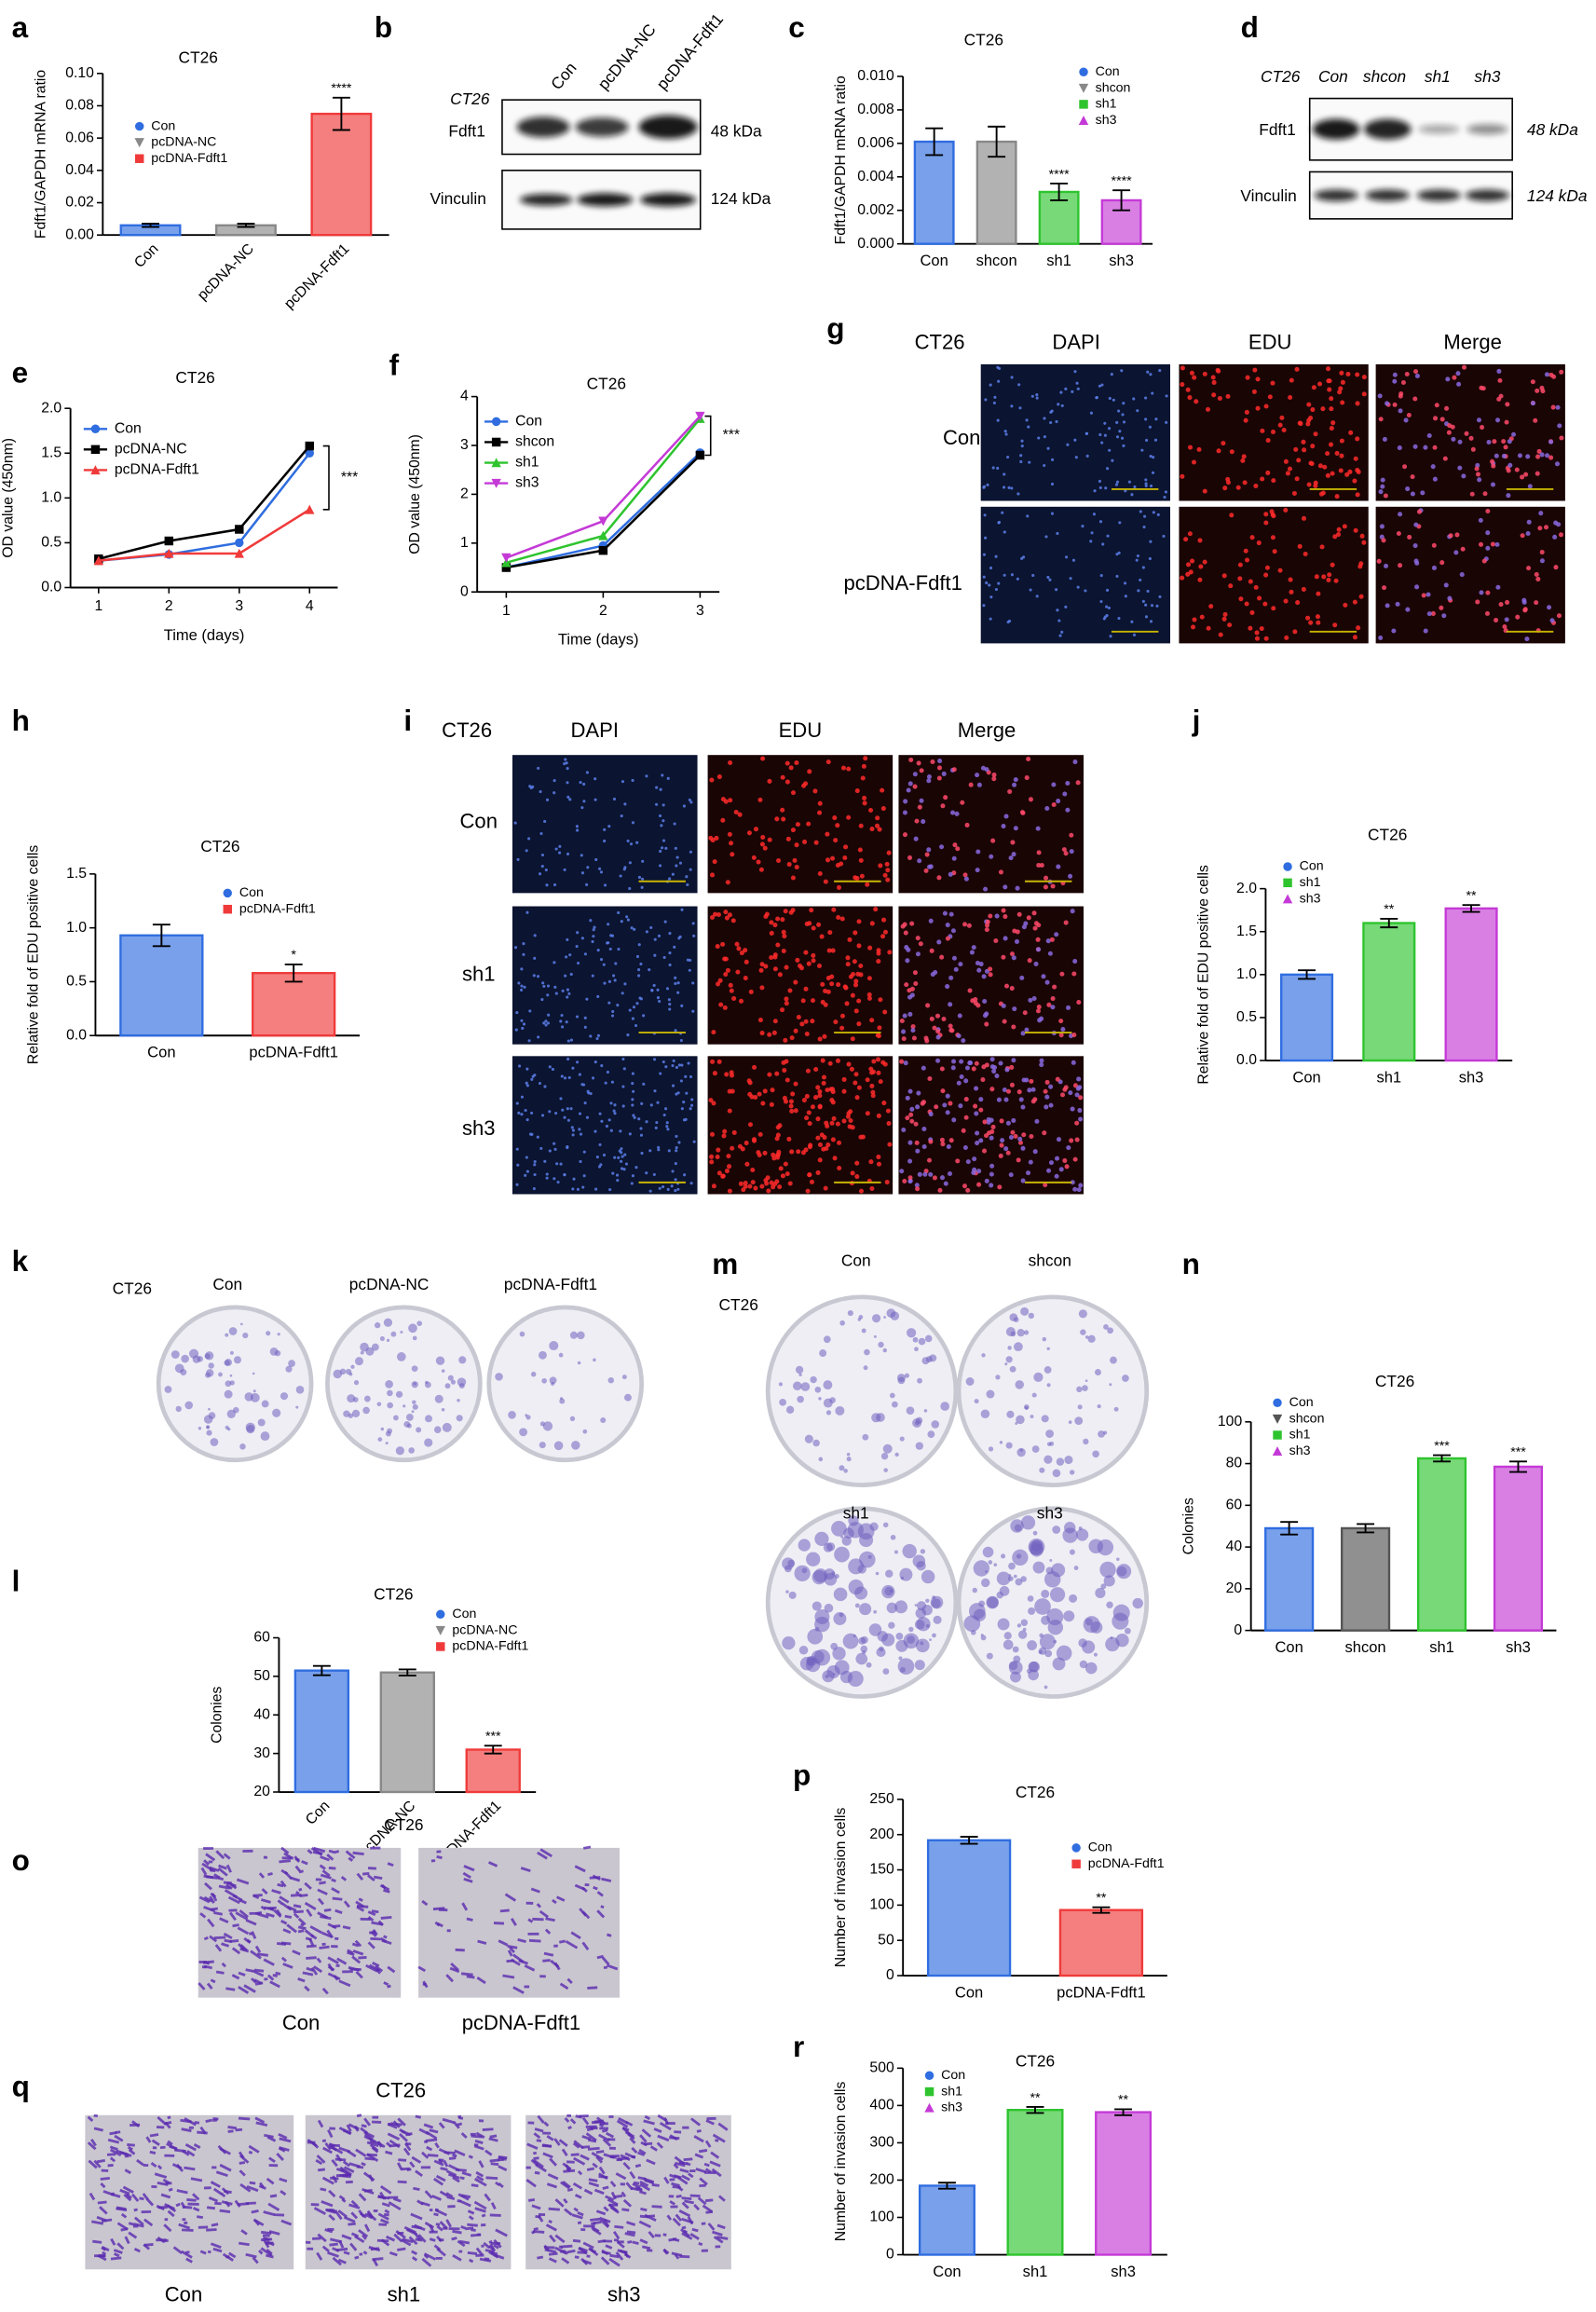  What do you see at coordinates (875, 210) in the screenshot?
I see `y-tick-label: 0.002` at bounding box center [875, 210].